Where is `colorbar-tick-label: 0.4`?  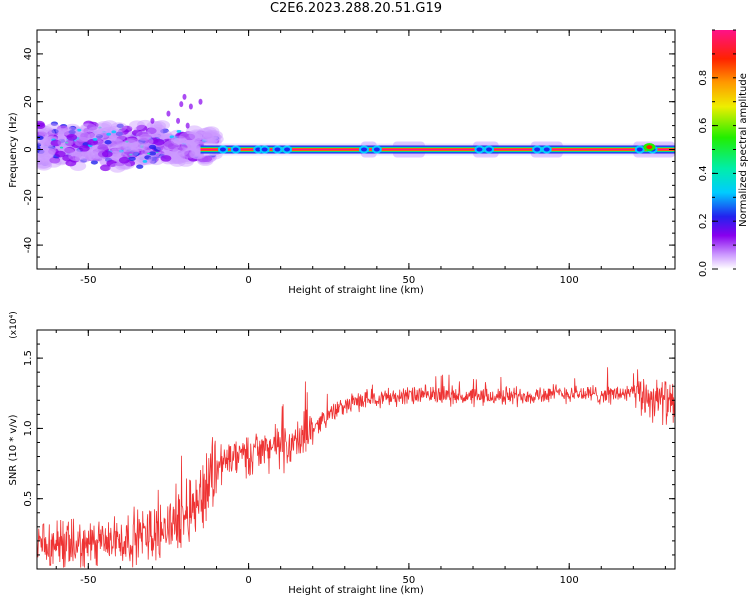 colorbar-tick-label: 0.4 is located at coordinates (703, 173).